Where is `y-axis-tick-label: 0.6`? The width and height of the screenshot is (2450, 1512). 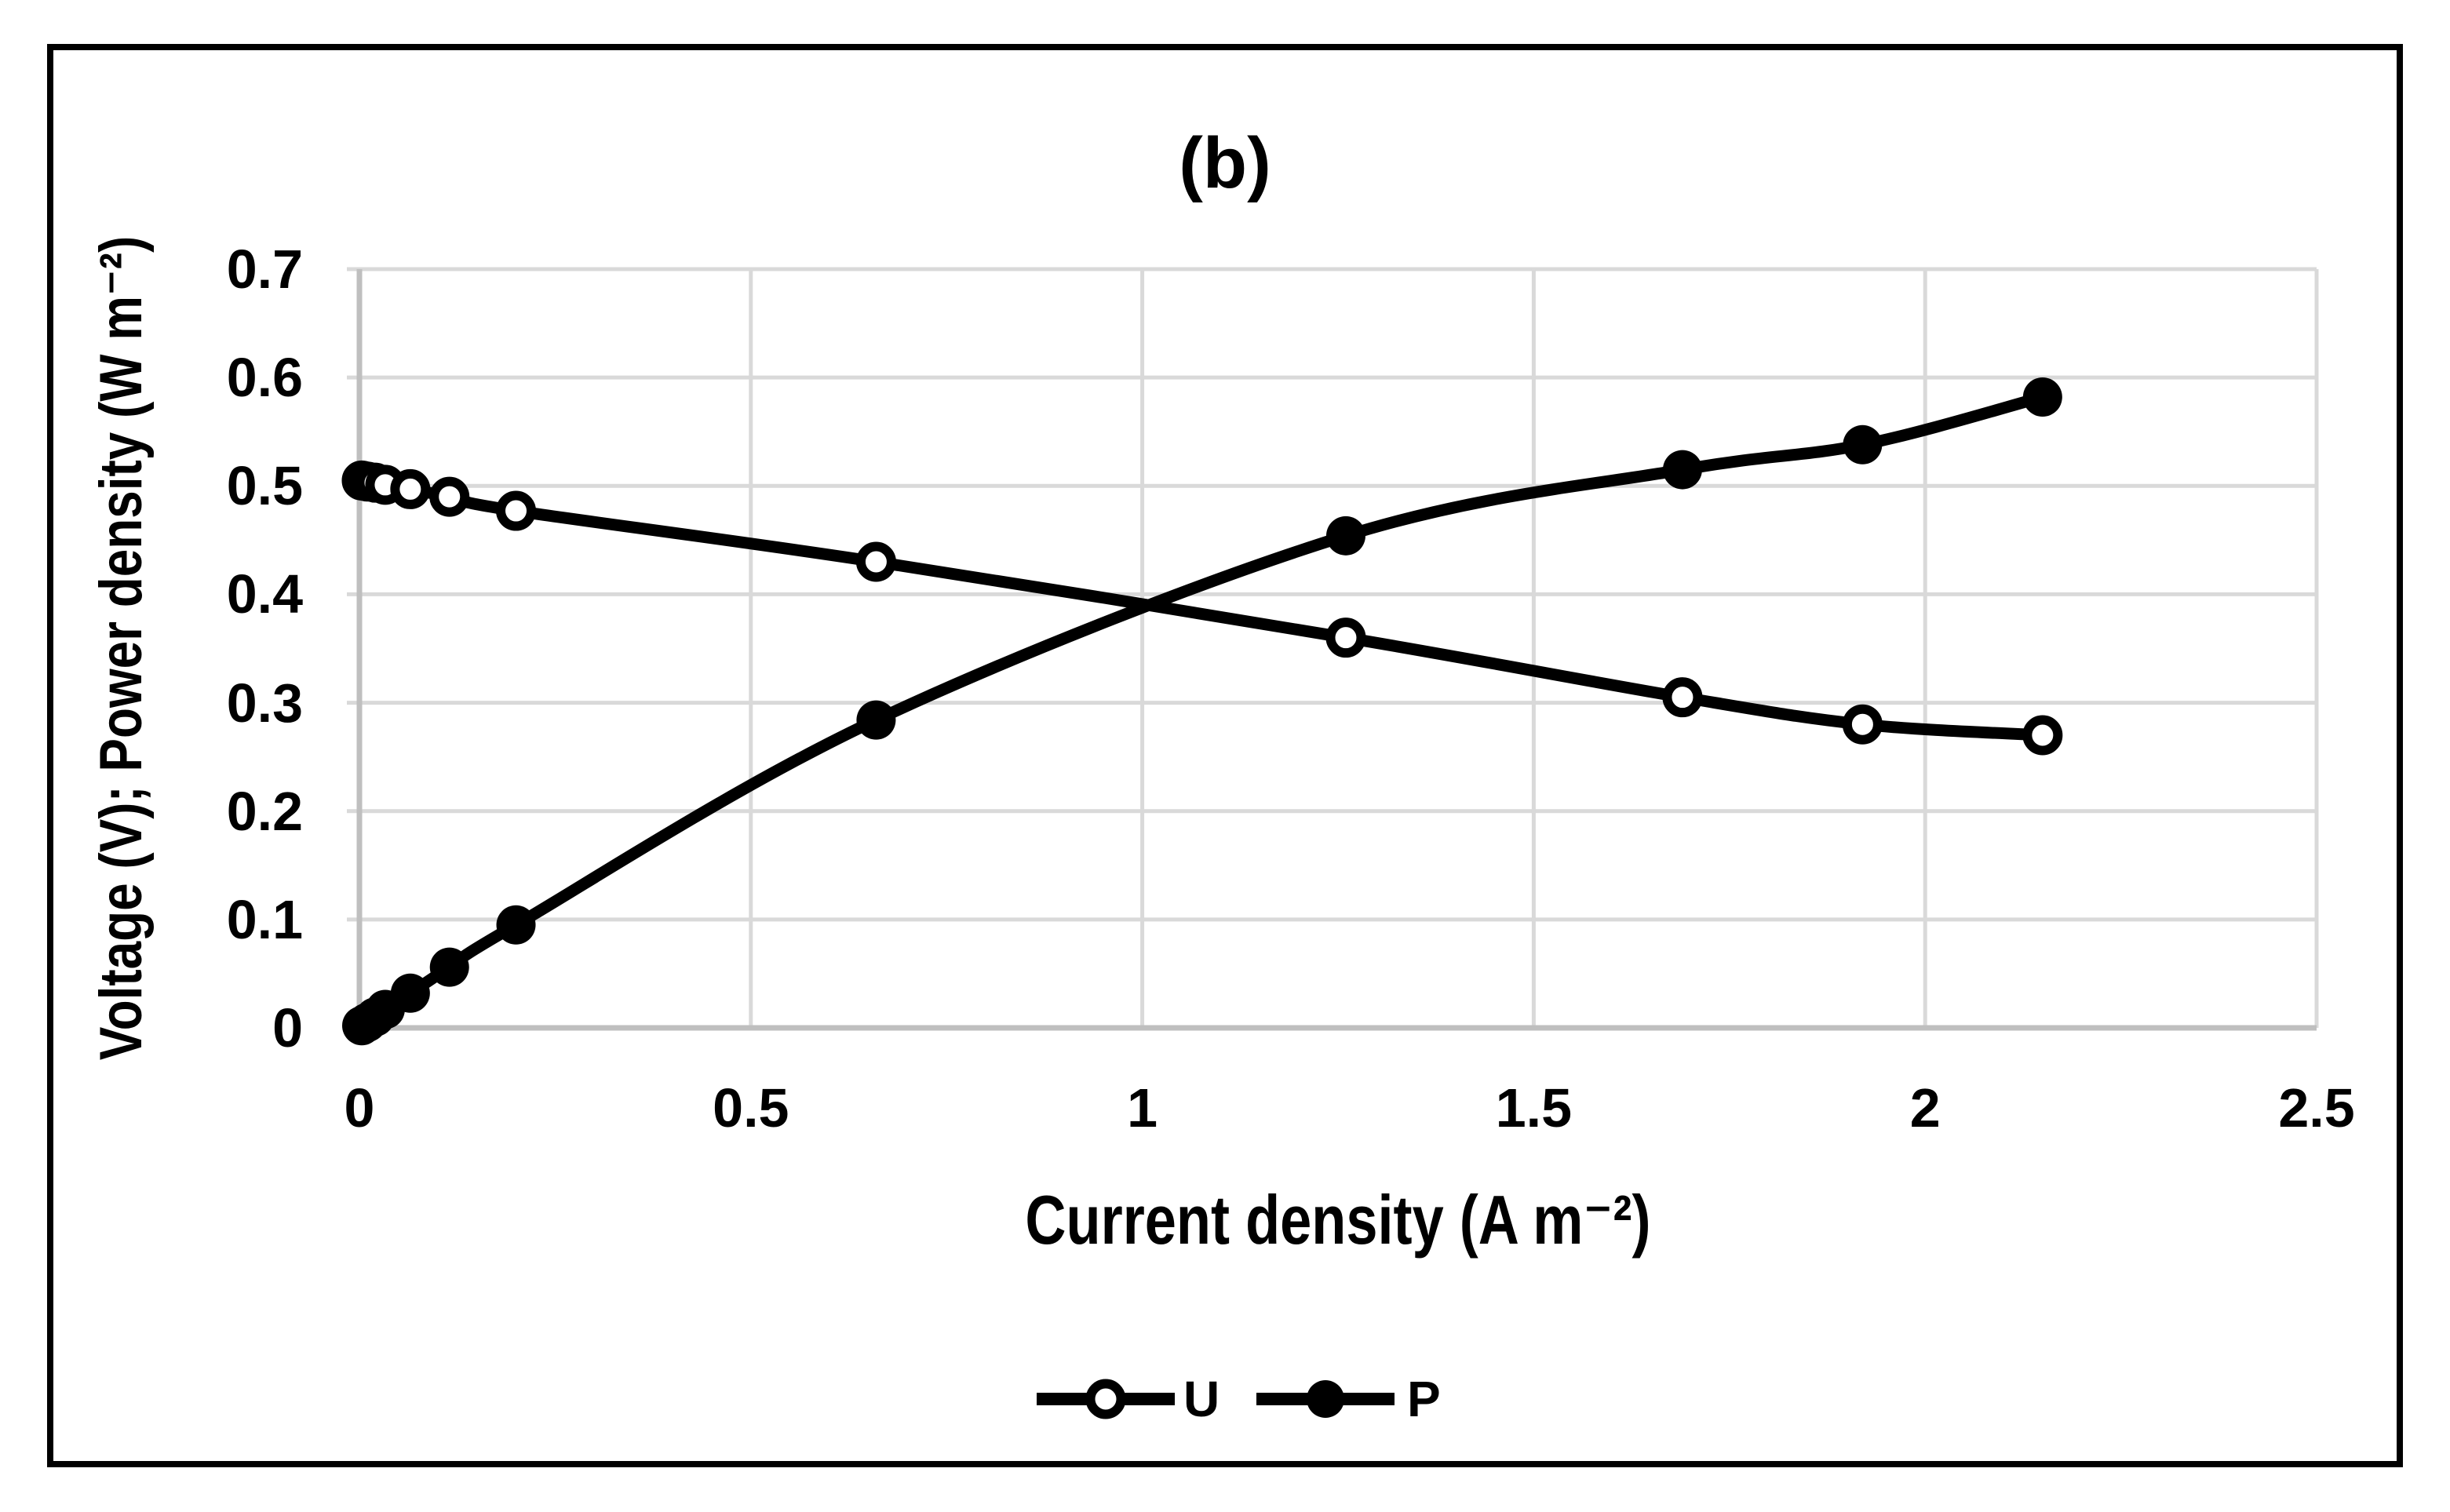
y-axis-tick-label: 0.6 is located at coordinates (264, 378).